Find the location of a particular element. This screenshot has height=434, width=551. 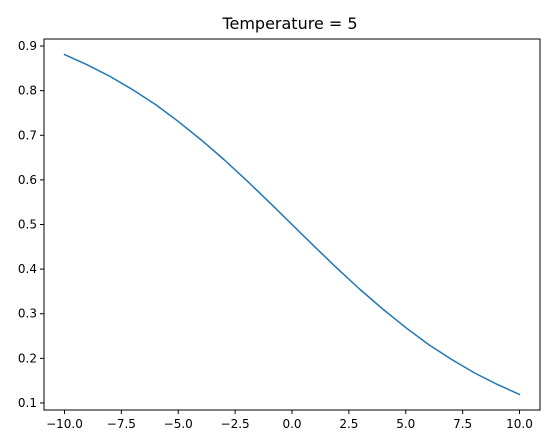

x-tick-label: −5.0 is located at coordinates (178, 424).